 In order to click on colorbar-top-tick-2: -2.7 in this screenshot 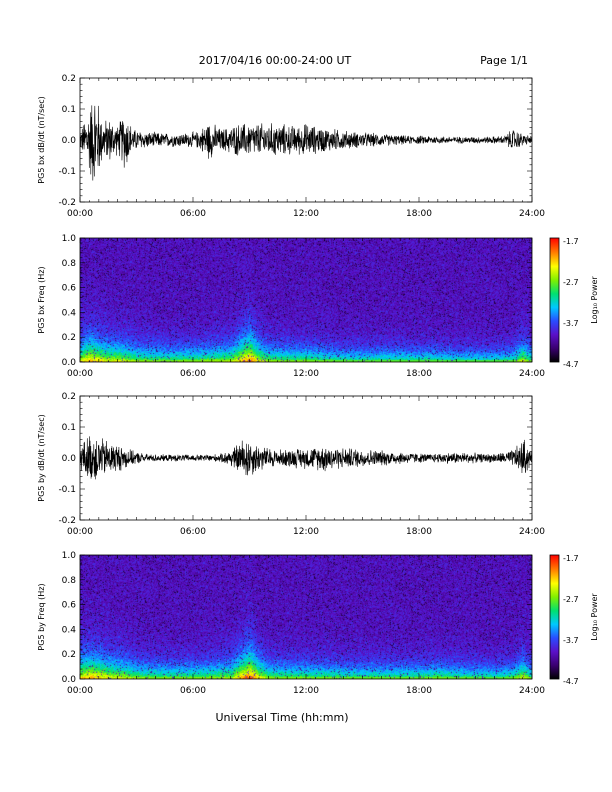, I will do `click(571, 282)`.